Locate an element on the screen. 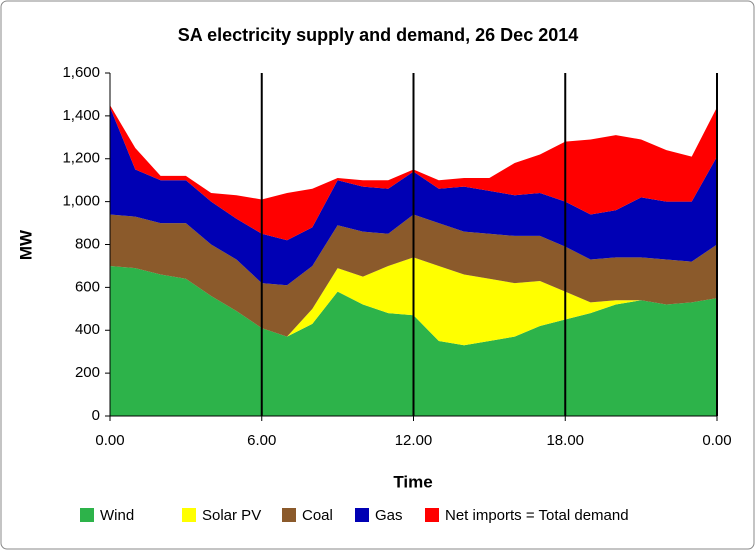 This screenshot has width=755, height=550. y-tick-label: 800 is located at coordinates (87, 243).